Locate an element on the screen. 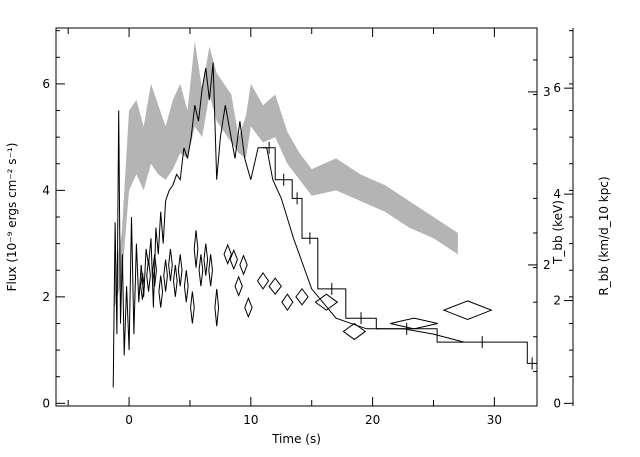  y-left-tick-label: 6 is located at coordinates (46, 84).